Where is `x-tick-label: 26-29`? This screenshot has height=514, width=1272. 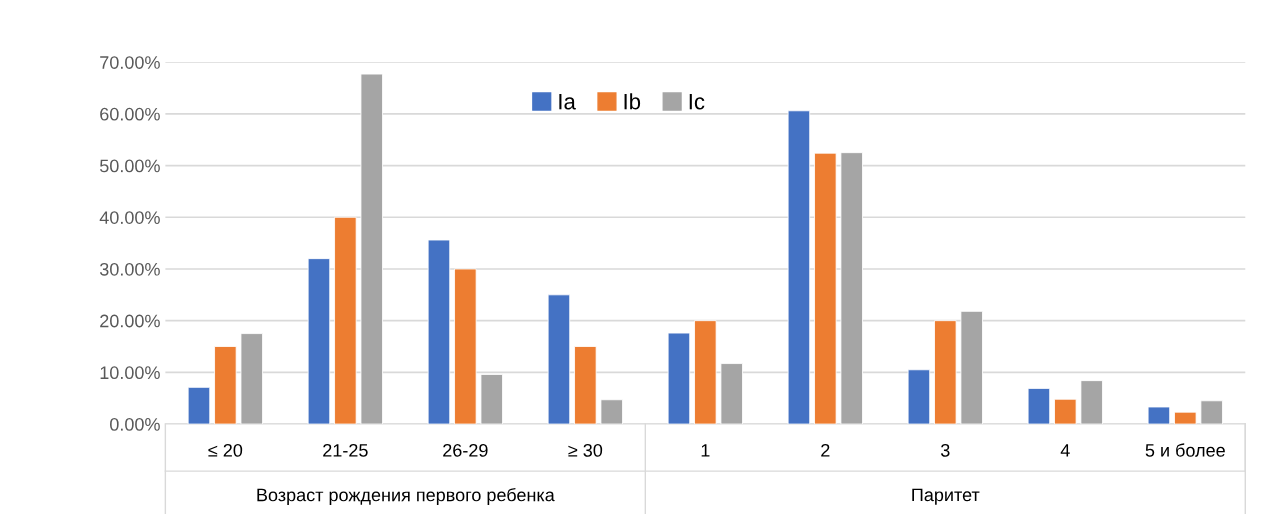 x-tick-label: 26-29 is located at coordinates (465, 450).